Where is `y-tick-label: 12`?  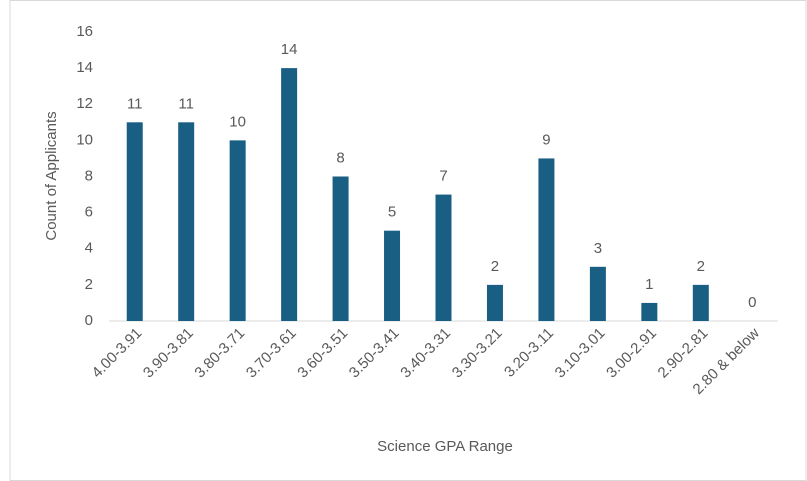 y-tick-label: 12 is located at coordinates (84, 103).